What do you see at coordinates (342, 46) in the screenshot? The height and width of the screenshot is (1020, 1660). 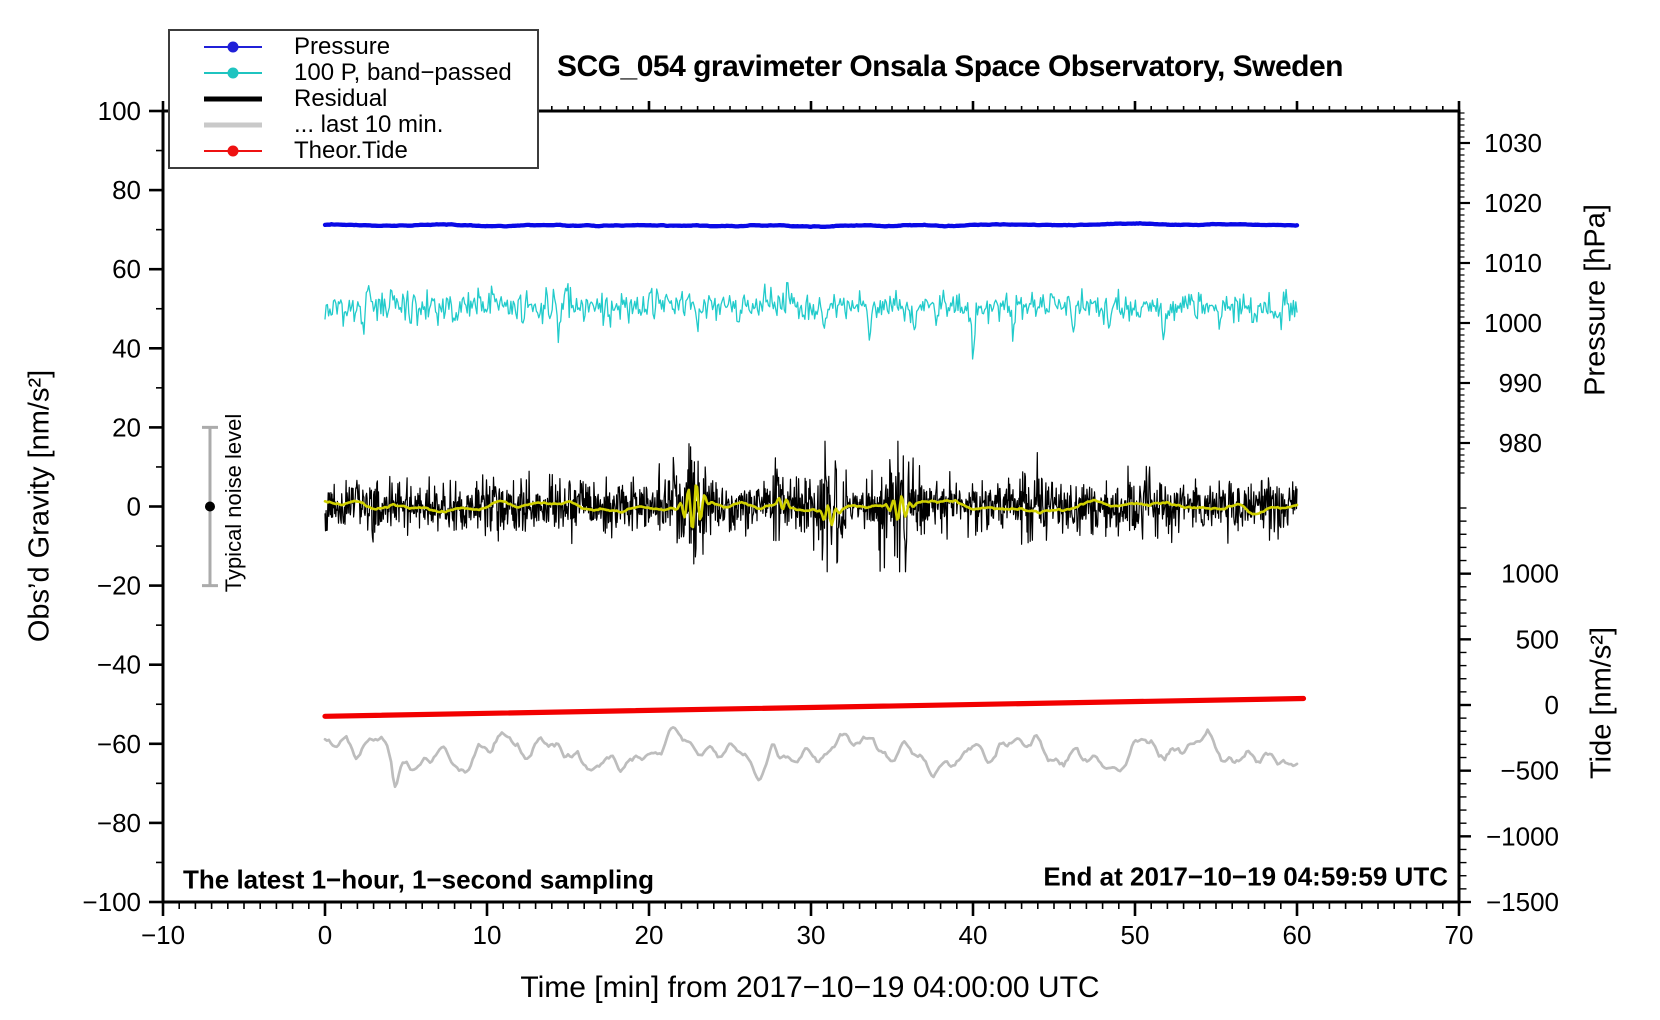 I see `legend-label: Pressure` at bounding box center [342, 46].